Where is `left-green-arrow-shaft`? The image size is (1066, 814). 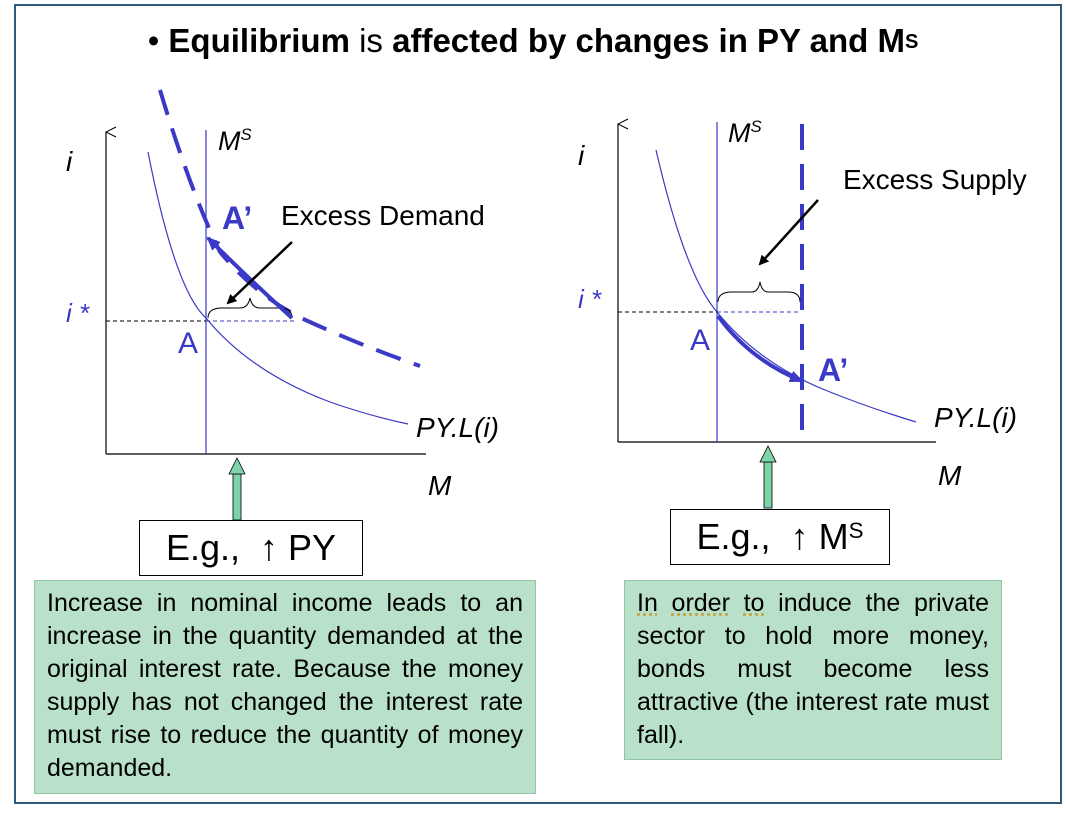
left-green-arrow-shaft is located at coordinates (237, 497).